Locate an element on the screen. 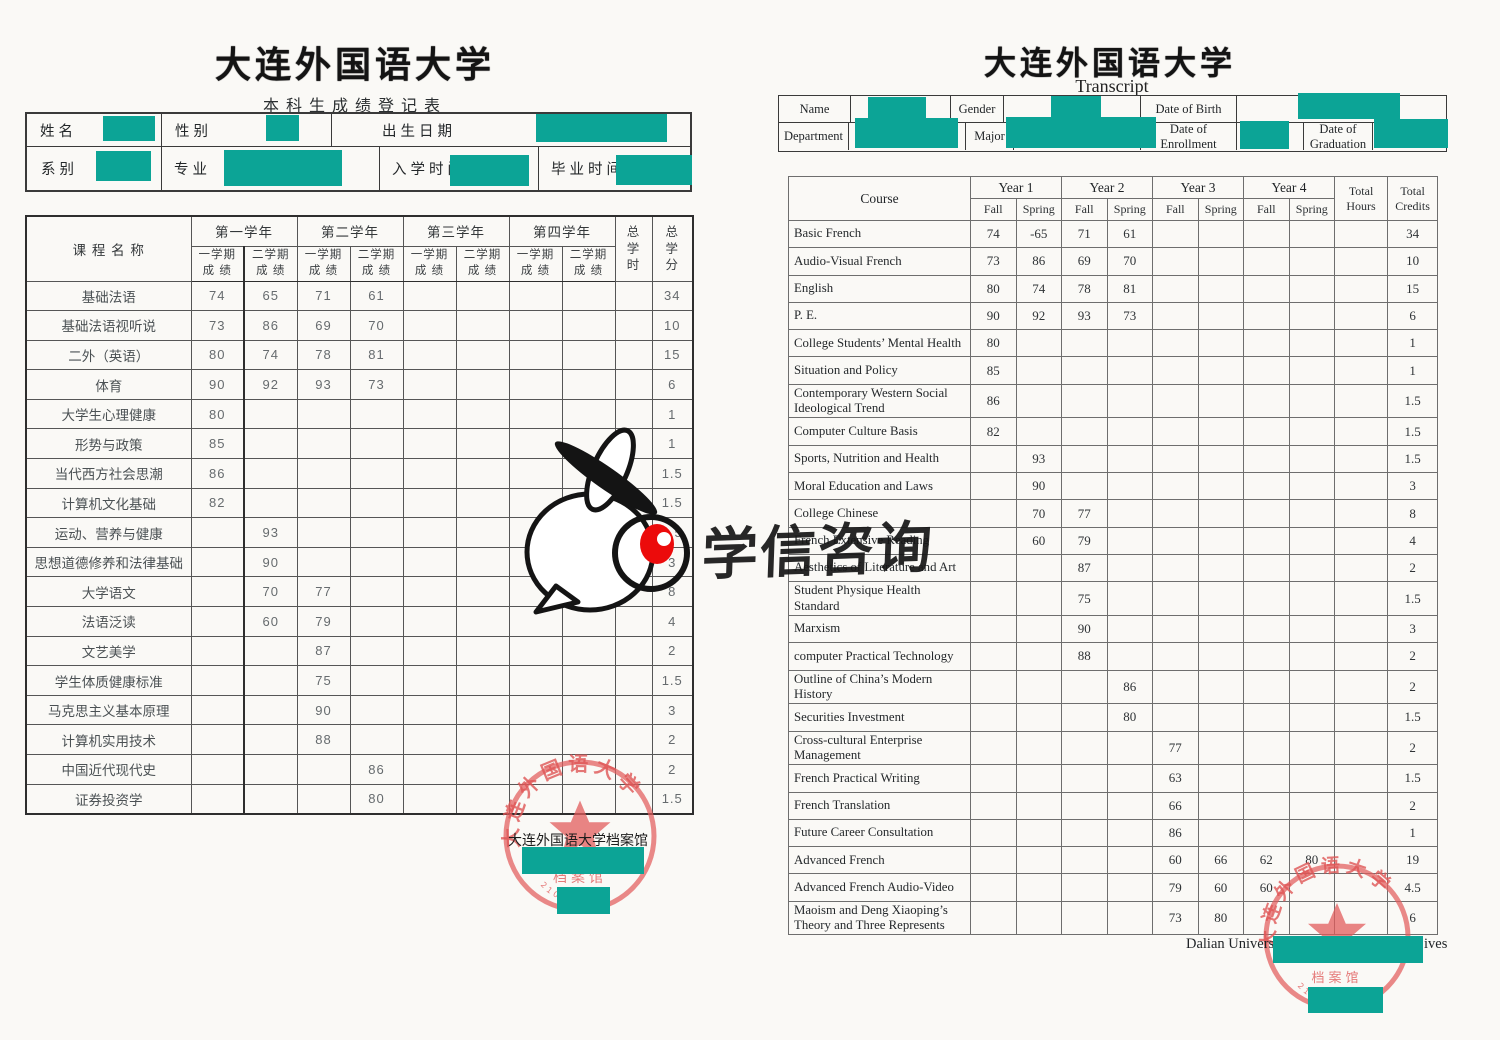  total-credits-cell: 10 is located at coordinates (1413, 261).